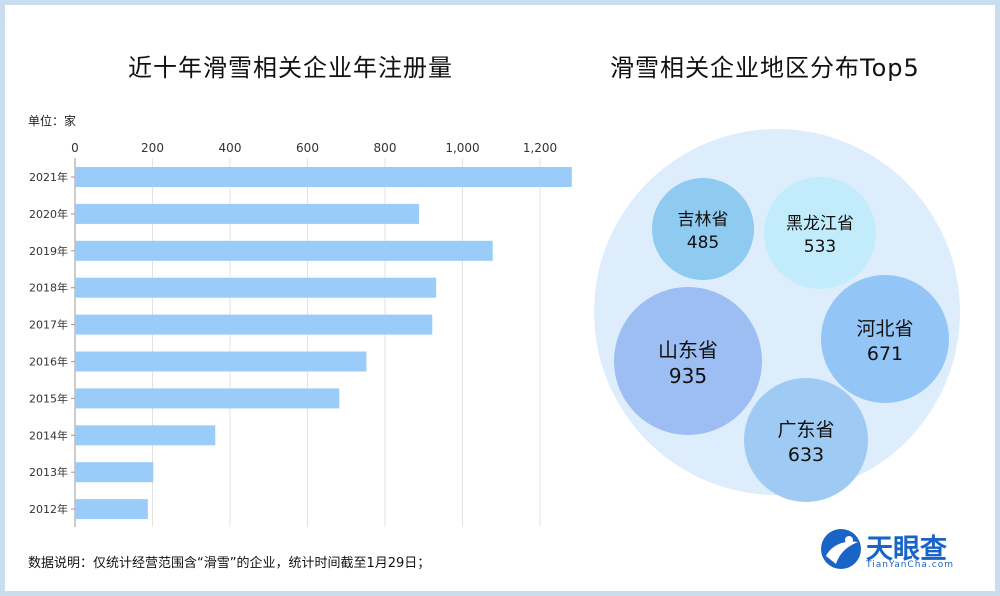  I want to click on y-tick-label: 2017年, so click(48, 325).